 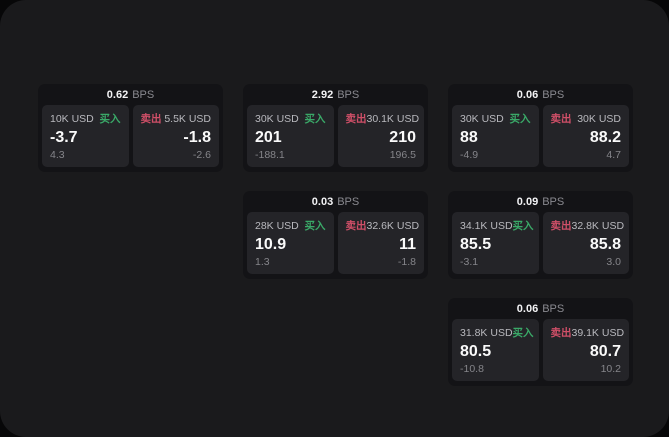 What do you see at coordinates (469, 137) in the screenshot?
I see `buy-price: 88` at bounding box center [469, 137].